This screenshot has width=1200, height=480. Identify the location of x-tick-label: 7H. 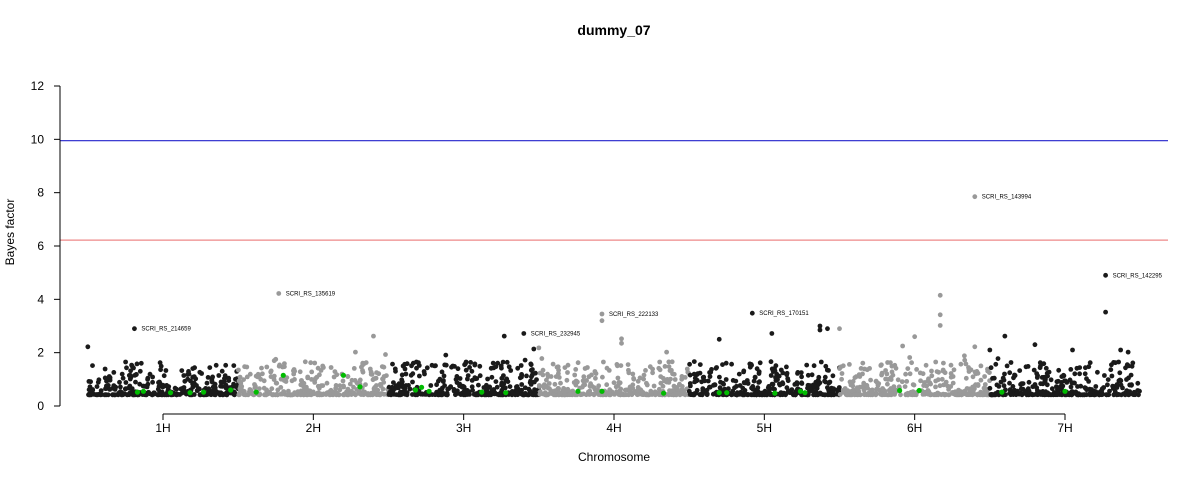
(1064, 428).